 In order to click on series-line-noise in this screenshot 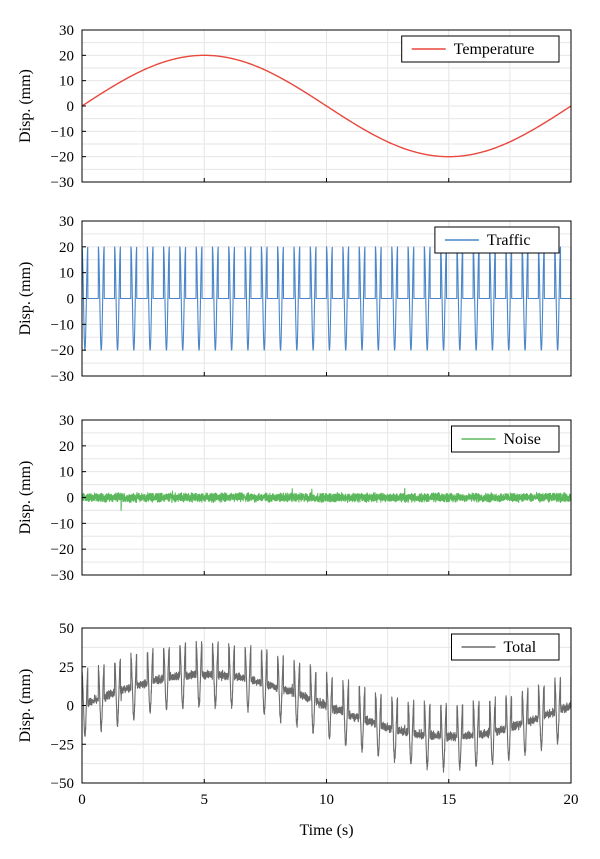, I will do `click(326, 499)`.